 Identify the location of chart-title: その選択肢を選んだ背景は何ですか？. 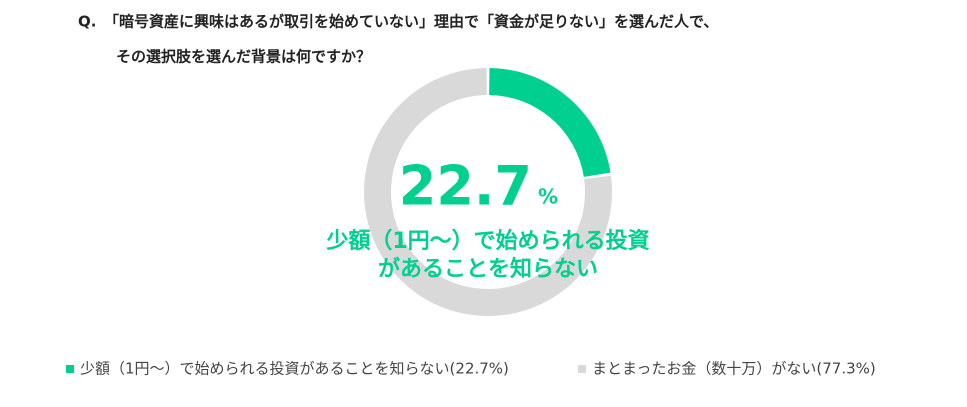
(243, 57).